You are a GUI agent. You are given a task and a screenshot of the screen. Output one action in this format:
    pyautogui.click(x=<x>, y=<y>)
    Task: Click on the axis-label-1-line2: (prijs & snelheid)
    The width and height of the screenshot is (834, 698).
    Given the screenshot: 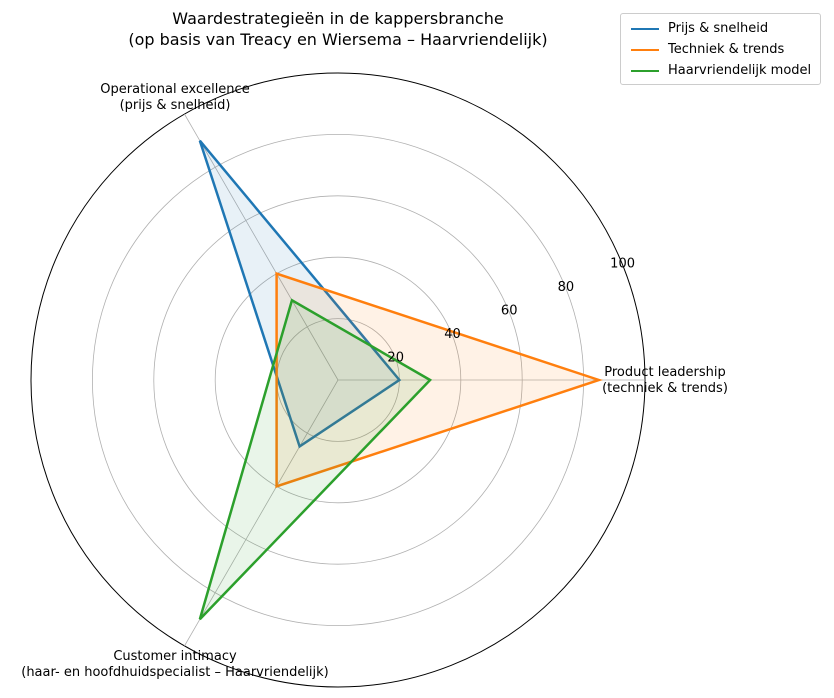 What is the action you would take?
    pyautogui.click(x=175, y=105)
    